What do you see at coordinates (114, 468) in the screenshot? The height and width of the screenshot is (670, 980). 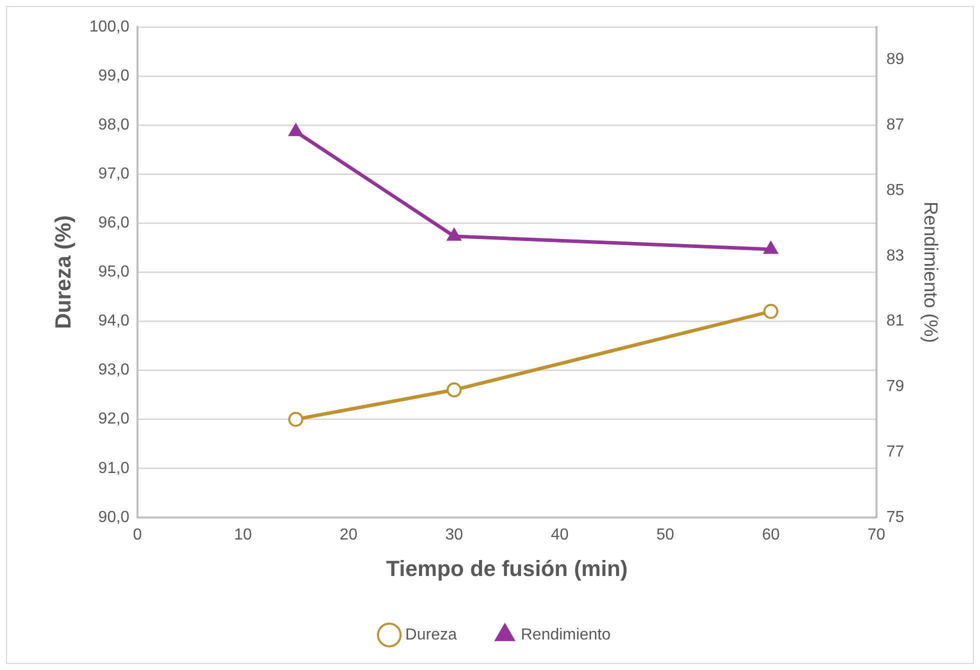 I see `y-tick-label: 91,0` at bounding box center [114, 468].